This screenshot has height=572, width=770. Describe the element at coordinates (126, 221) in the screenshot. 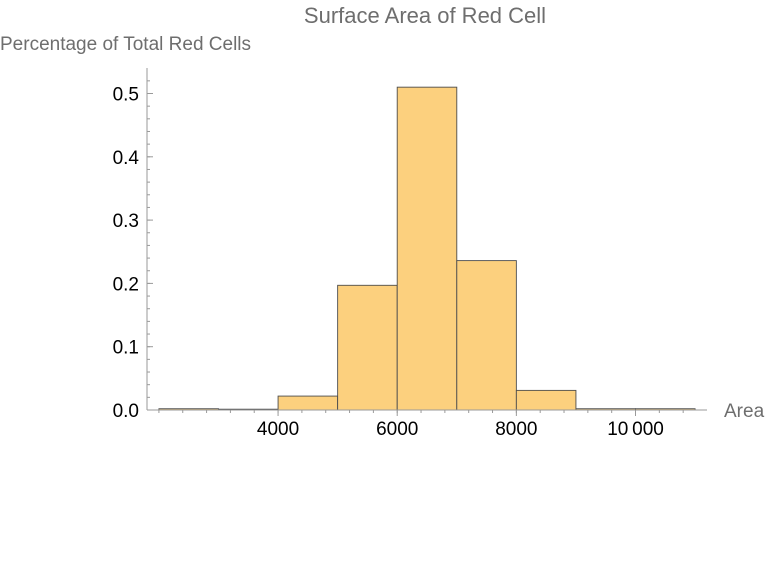

I see `y-tick-label: 0.3` at that location.